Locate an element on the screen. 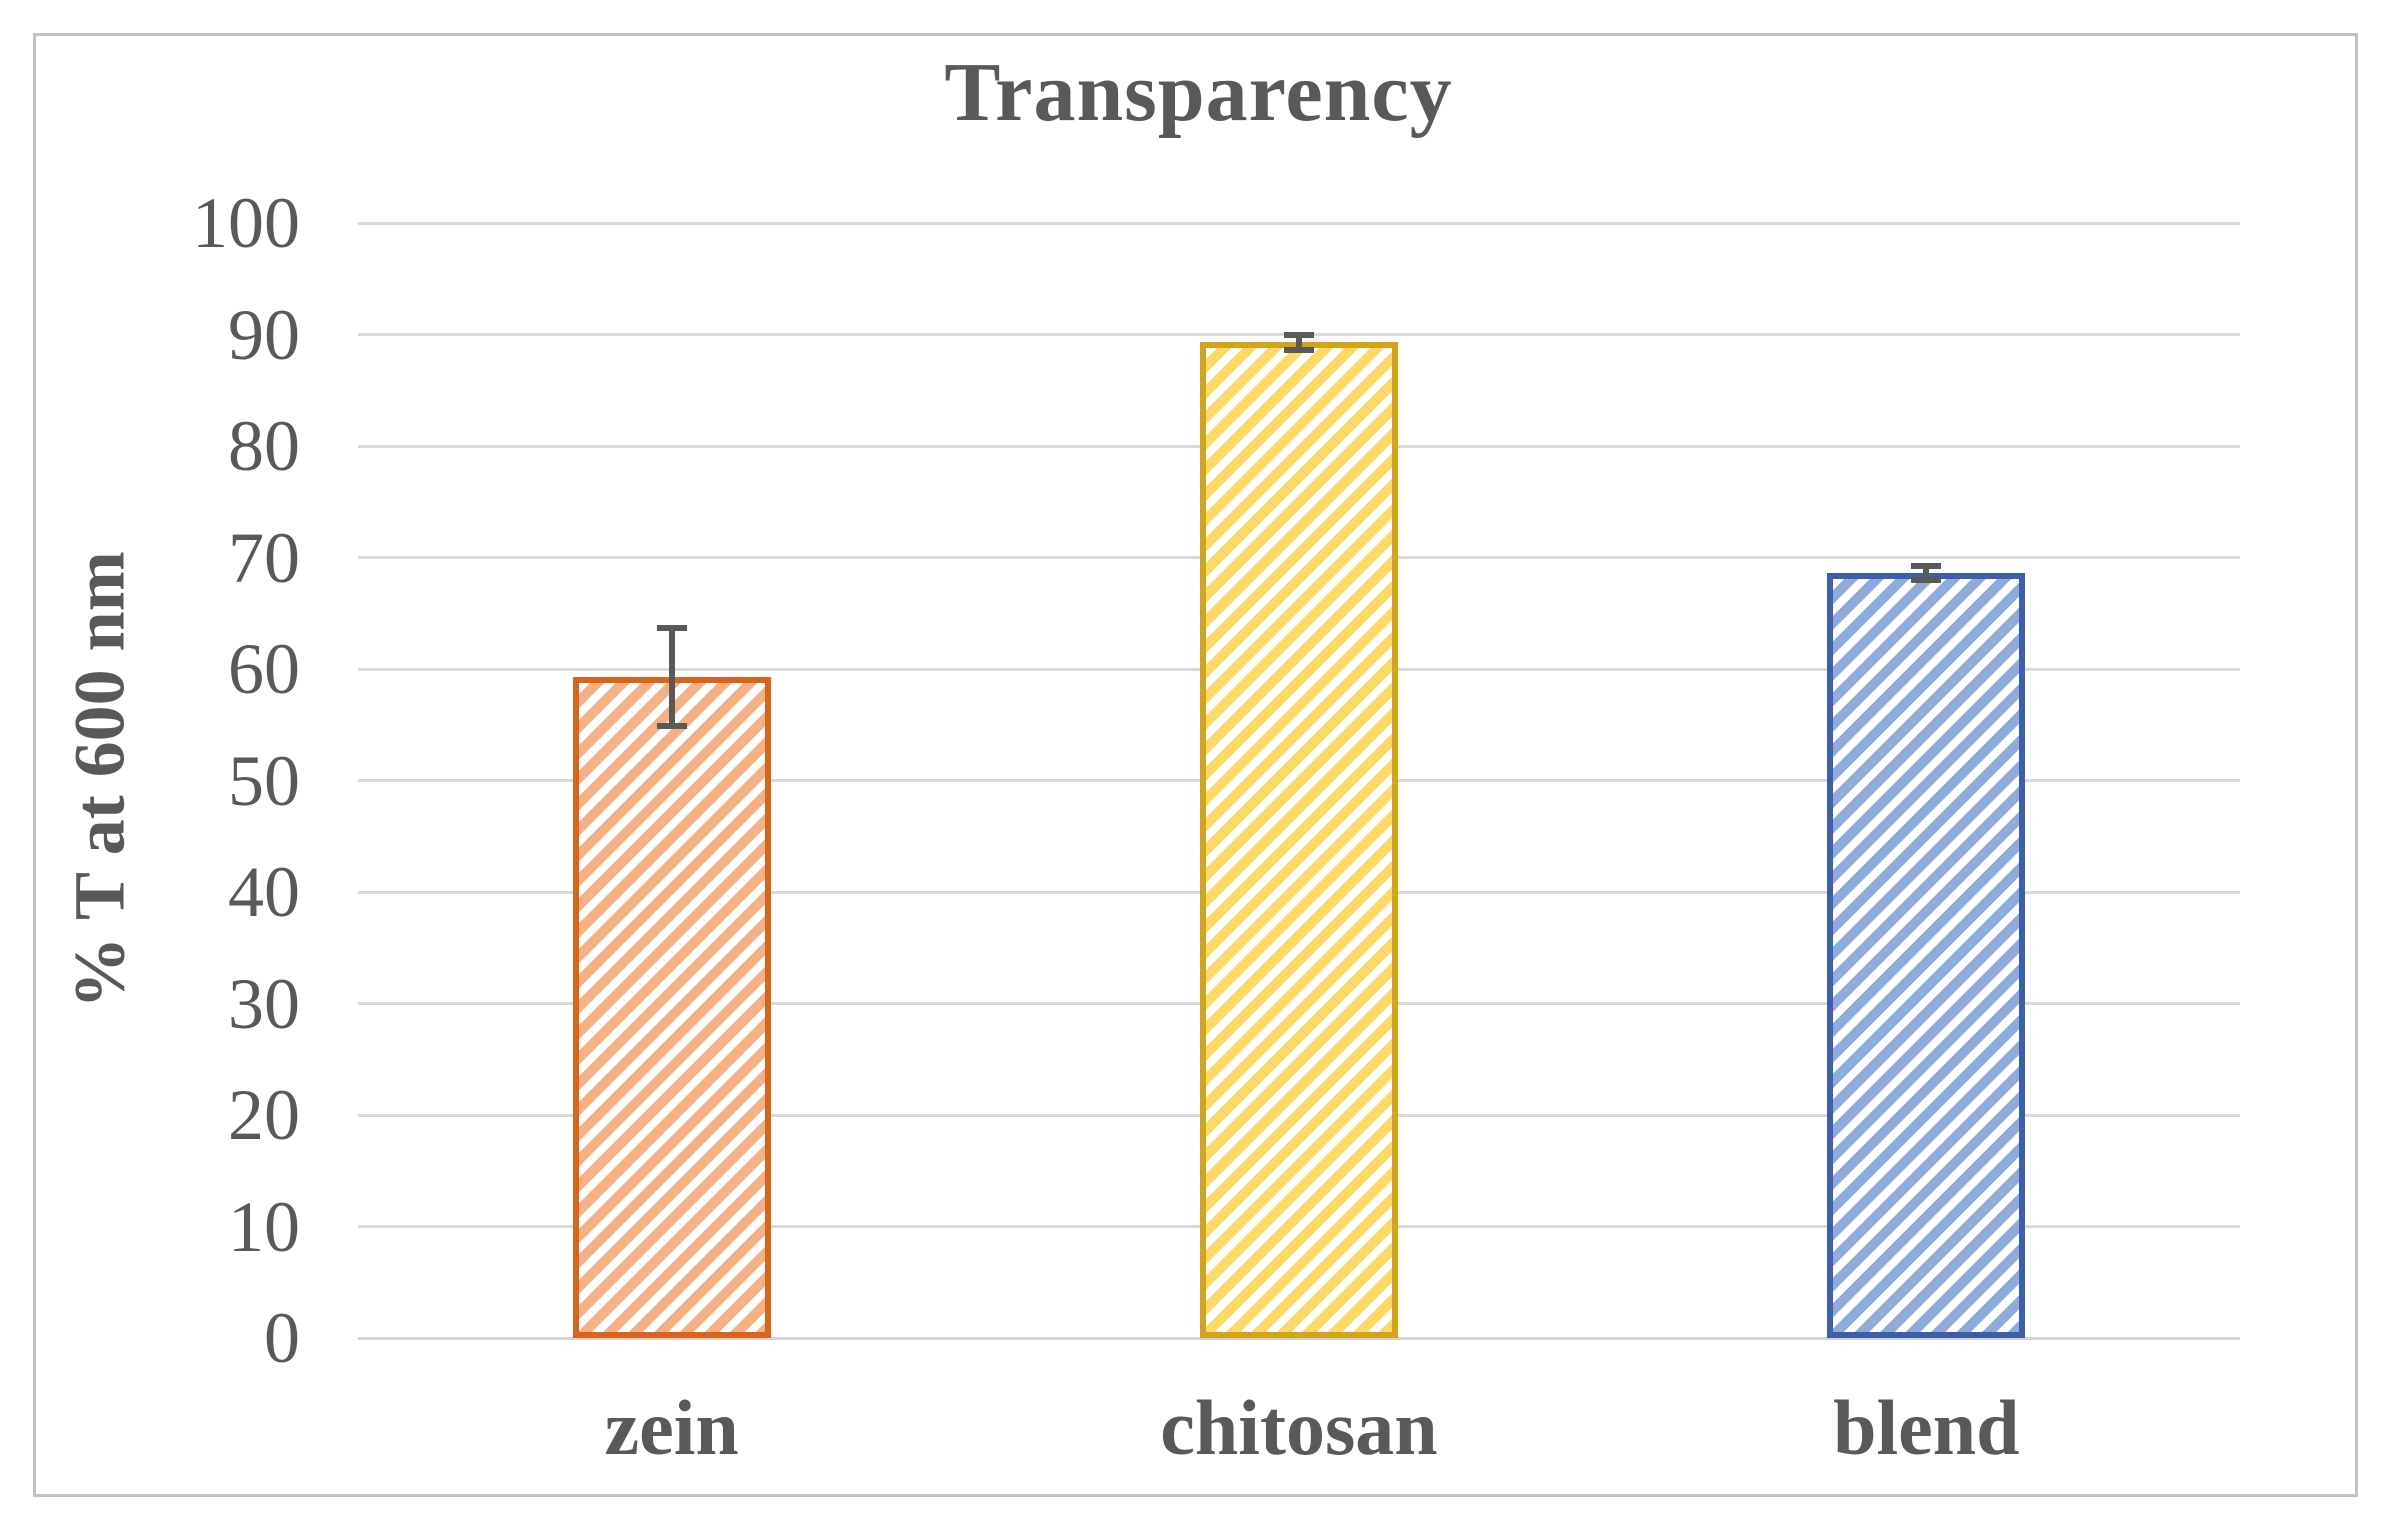 Image resolution: width=2397 pixels, height=1527 pixels. y-tick-label-50: 50 is located at coordinates (264, 780).